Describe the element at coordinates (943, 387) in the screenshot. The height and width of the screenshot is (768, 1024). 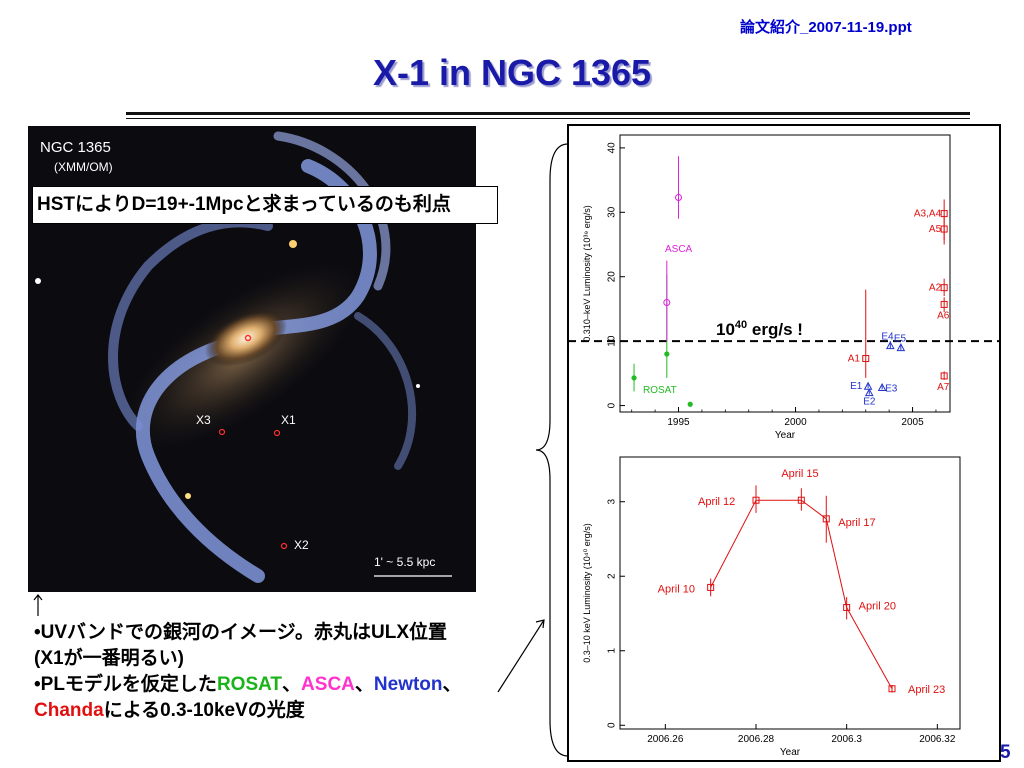
I see `chart1-point-label-2-5: A7` at that location.